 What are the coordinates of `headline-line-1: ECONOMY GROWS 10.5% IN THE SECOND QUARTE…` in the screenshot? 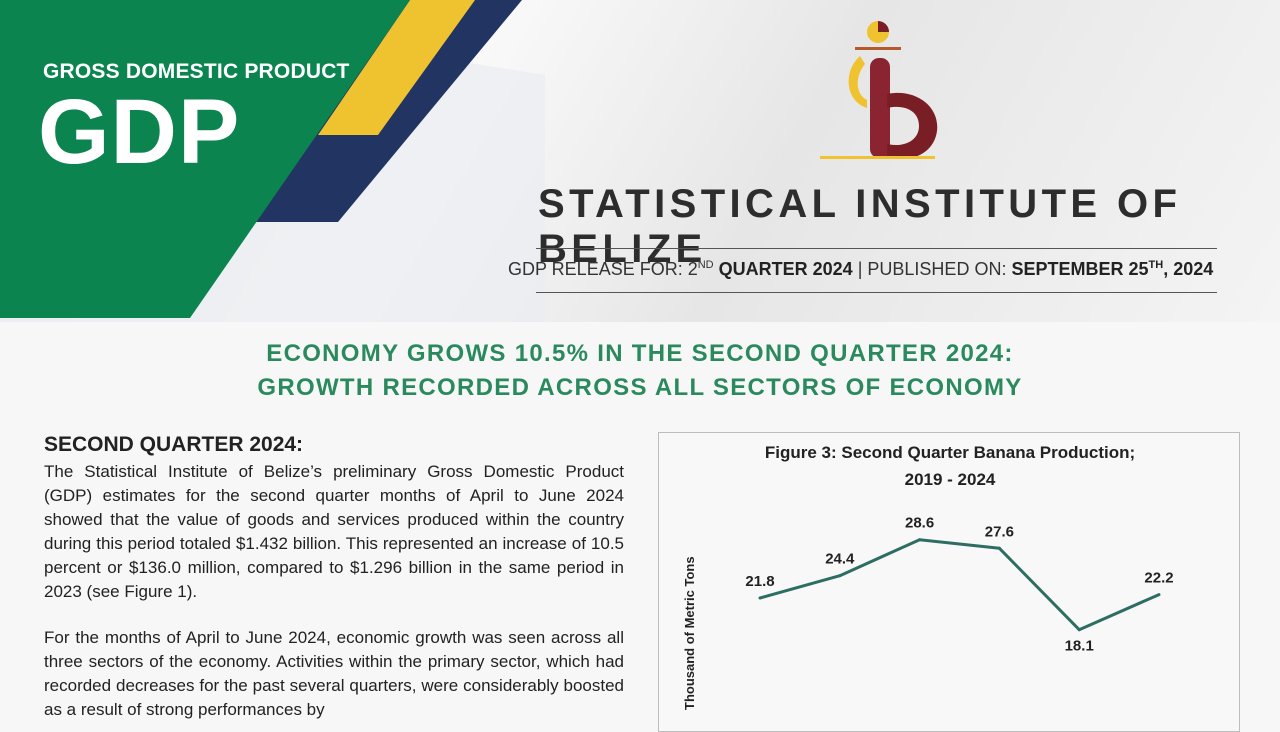 It's located at (640, 353).